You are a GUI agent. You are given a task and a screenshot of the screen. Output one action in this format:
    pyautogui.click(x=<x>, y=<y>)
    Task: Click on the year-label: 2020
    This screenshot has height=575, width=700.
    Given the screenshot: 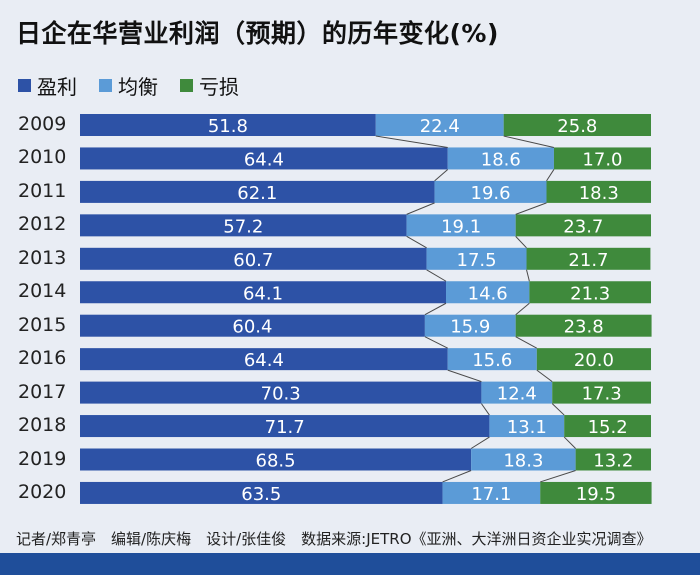 What is the action you would take?
    pyautogui.click(x=42, y=491)
    